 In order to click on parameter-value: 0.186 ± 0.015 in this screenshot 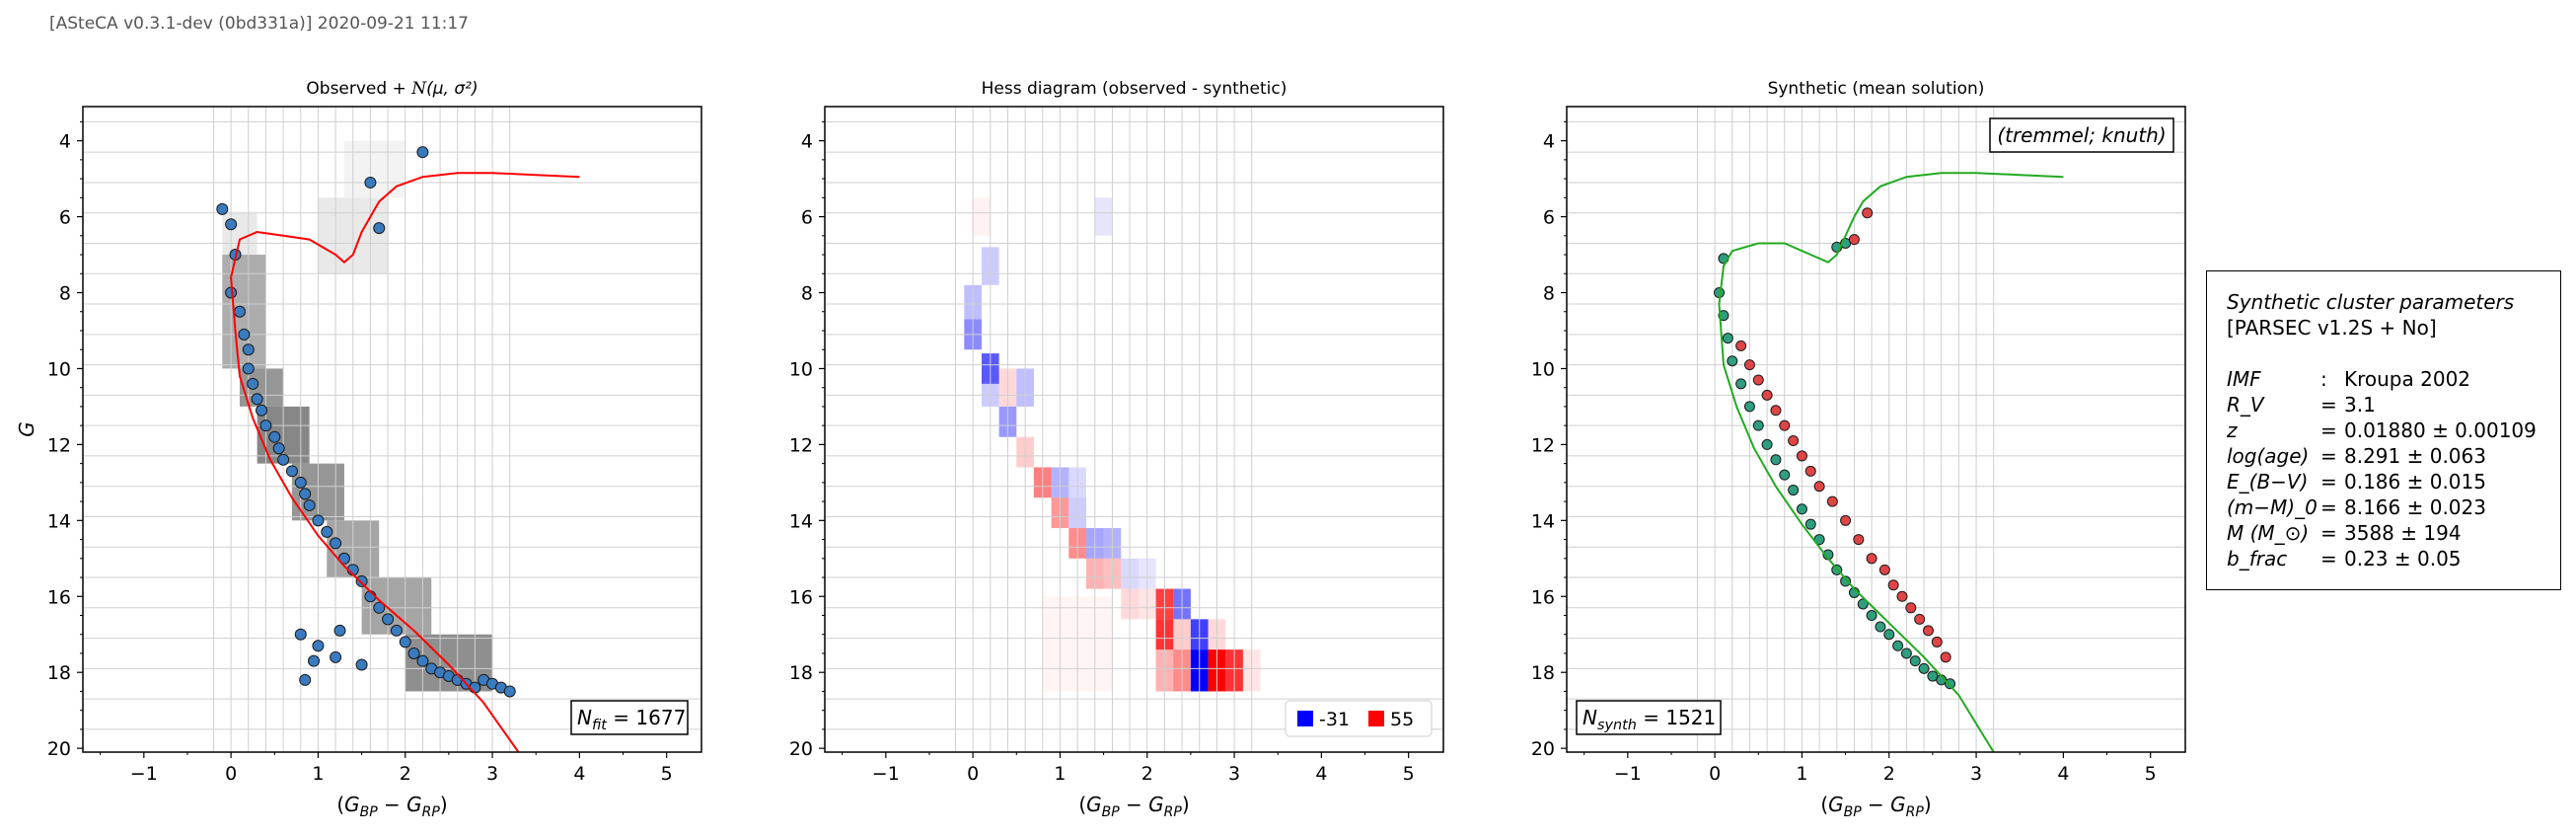, I will do `click(2415, 482)`.